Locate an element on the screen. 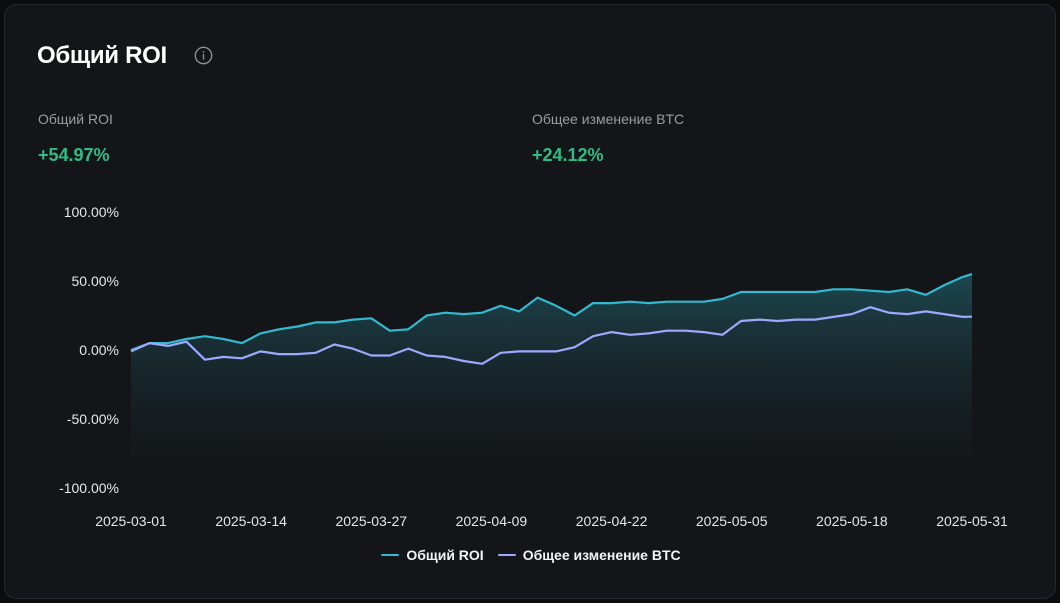 Image resolution: width=1060 pixels, height=603 pixels. legend-item-roi: Общий ROI is located at coordinates (432, 555).